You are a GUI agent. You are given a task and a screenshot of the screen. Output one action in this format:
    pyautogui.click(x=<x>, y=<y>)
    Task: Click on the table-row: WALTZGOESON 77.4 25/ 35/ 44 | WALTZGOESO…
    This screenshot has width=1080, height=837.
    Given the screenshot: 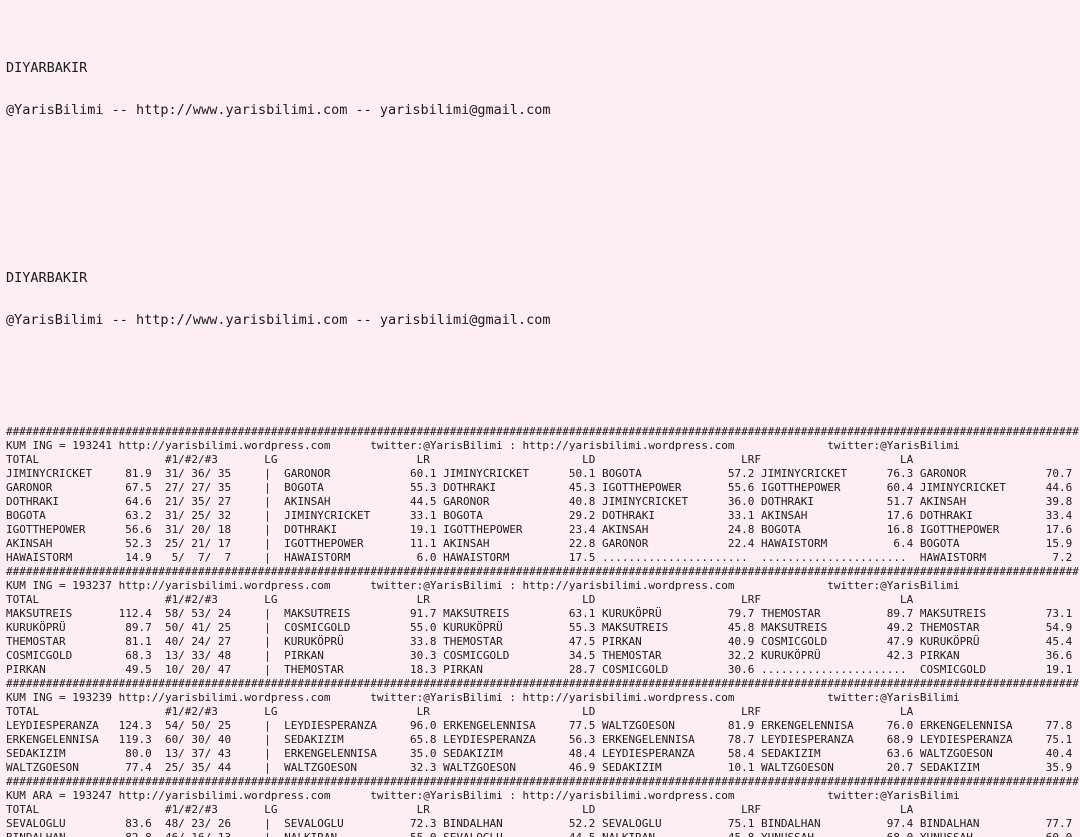 What is the action you would take?
    pyautogui.click(x=542, y=767)
    